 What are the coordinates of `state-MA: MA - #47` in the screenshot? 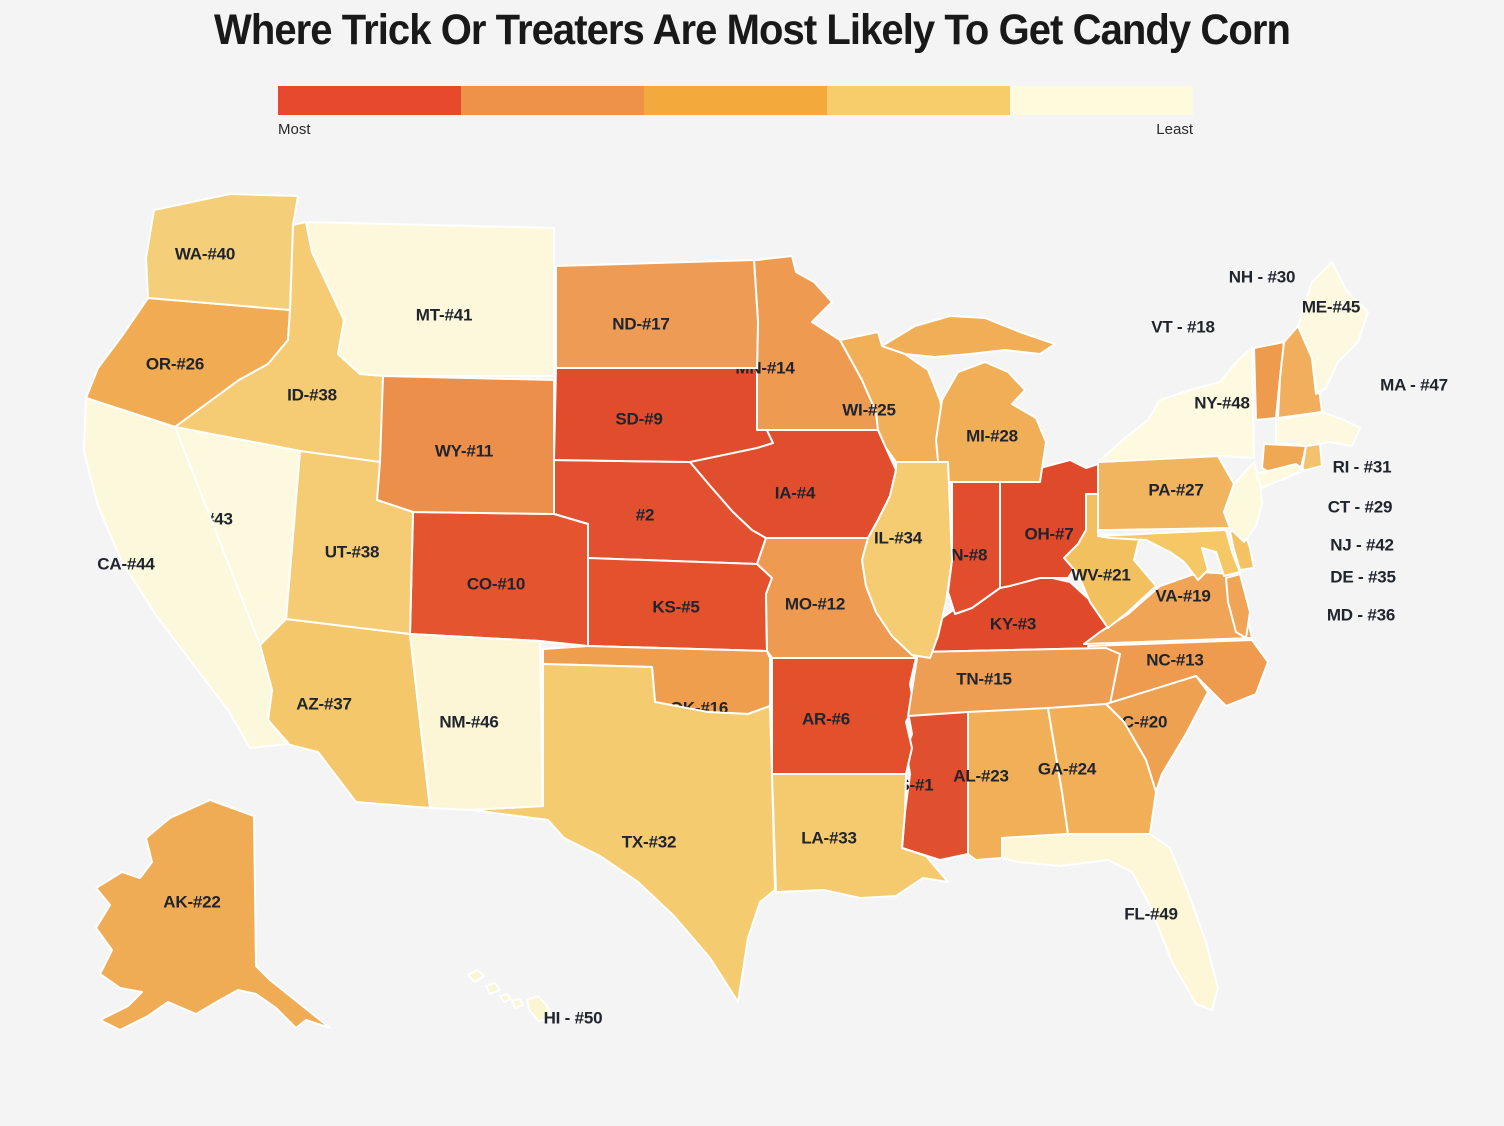 It's located at (1361, 411).